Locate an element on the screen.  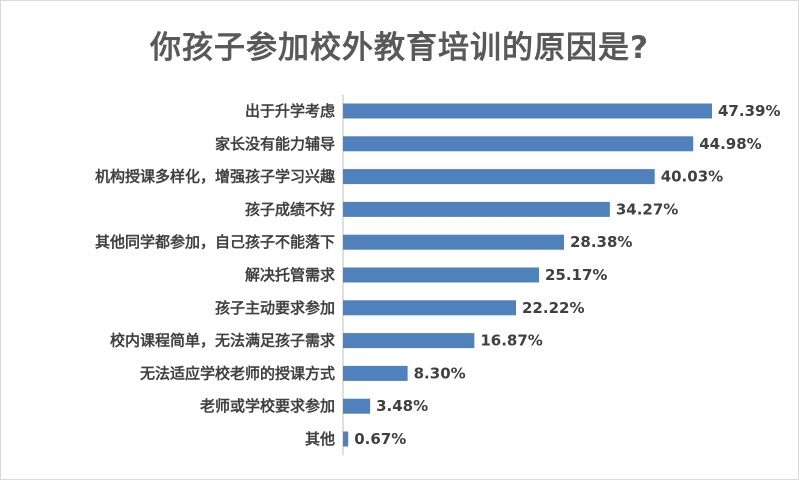
category-label: 无法适应学校老师的授课方式 is located at coordinates (237, 373).